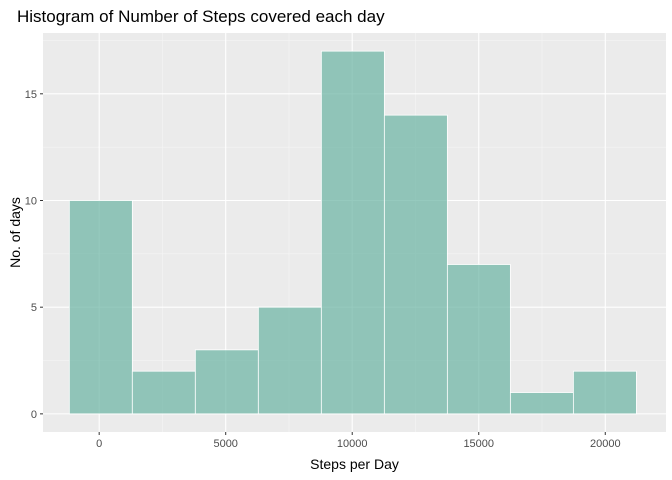 The width and height of the screenshot is (672, 480). I want to click on y-tick-label: 10, so click(31, 201).